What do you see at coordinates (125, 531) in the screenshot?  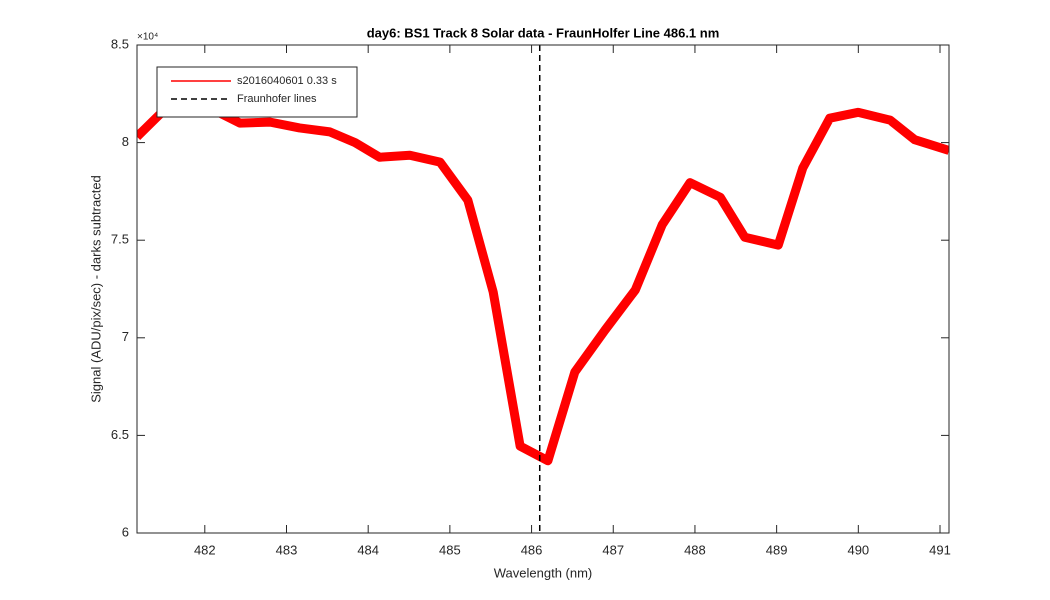 I see `y-tick-label: 6` at bounding box center [125, 531].